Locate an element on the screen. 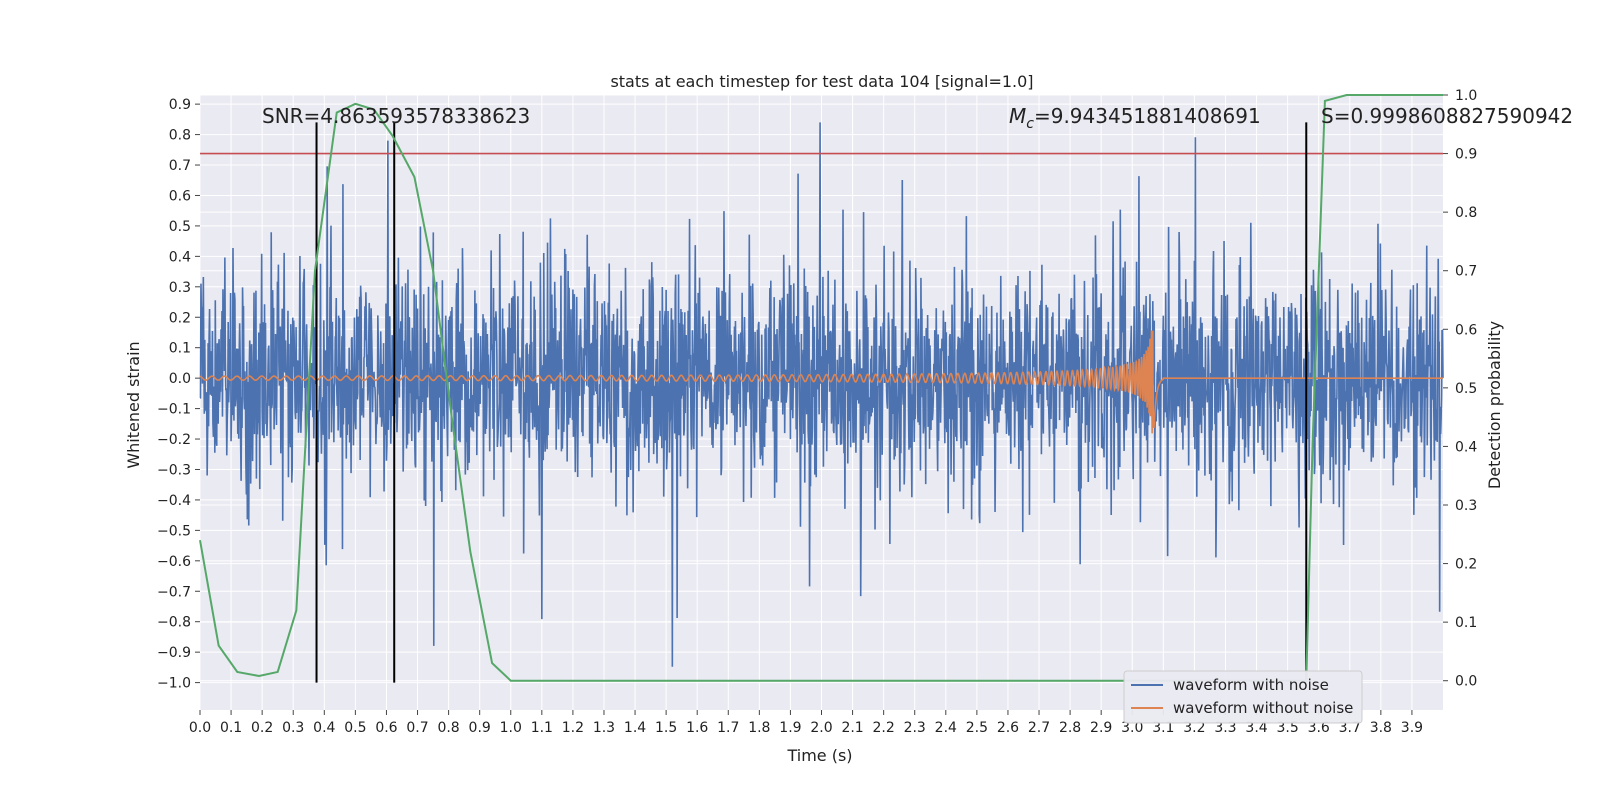 This screenshot has height=800, width=1600. x-tick-label: 1.5 is located at coordinates (666, 728).